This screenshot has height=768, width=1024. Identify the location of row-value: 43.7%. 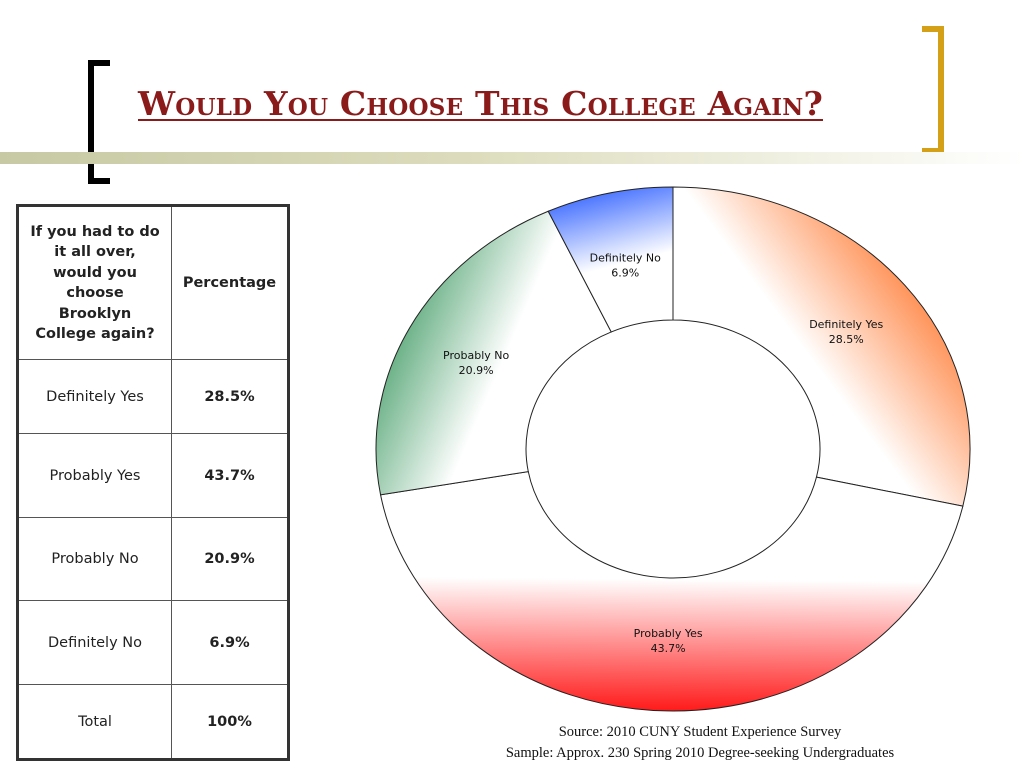
(230, 475).